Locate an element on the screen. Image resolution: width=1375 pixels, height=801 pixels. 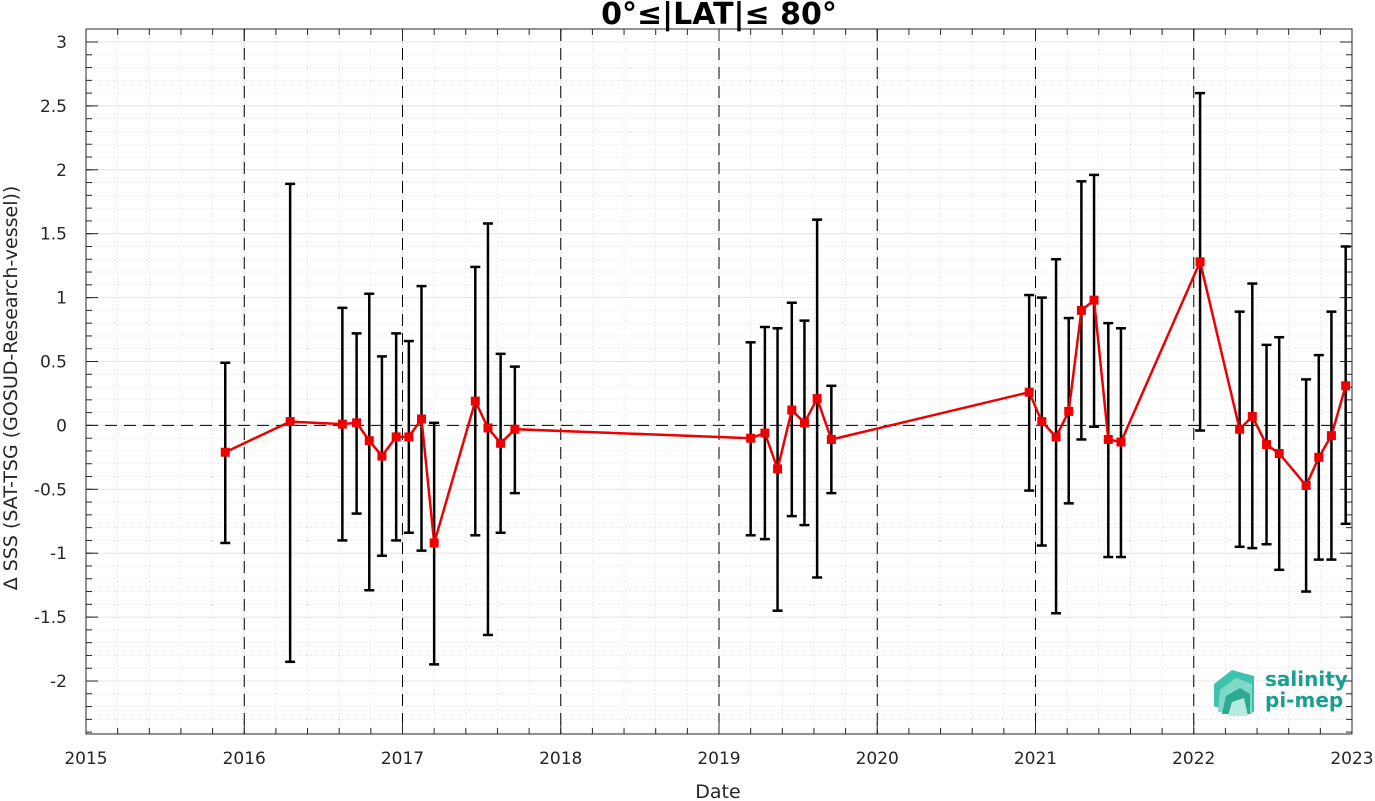
x-tick-label: 2022 is located at coordinates (1193, 759).